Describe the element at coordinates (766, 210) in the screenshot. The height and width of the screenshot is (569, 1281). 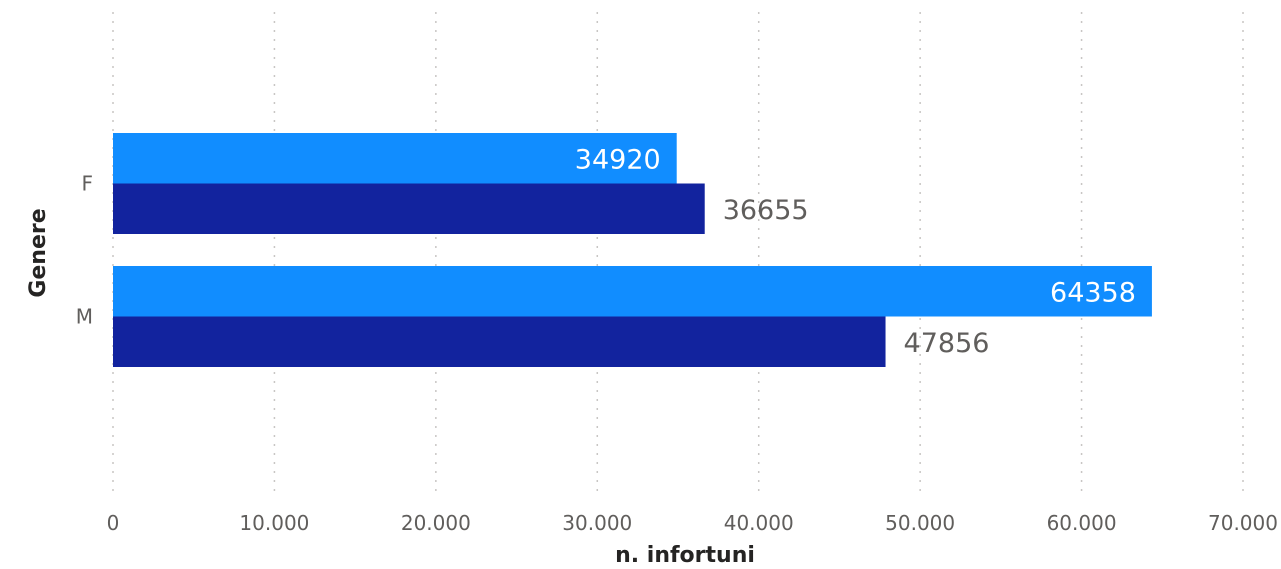
I see `data-label: 36655` at that location.